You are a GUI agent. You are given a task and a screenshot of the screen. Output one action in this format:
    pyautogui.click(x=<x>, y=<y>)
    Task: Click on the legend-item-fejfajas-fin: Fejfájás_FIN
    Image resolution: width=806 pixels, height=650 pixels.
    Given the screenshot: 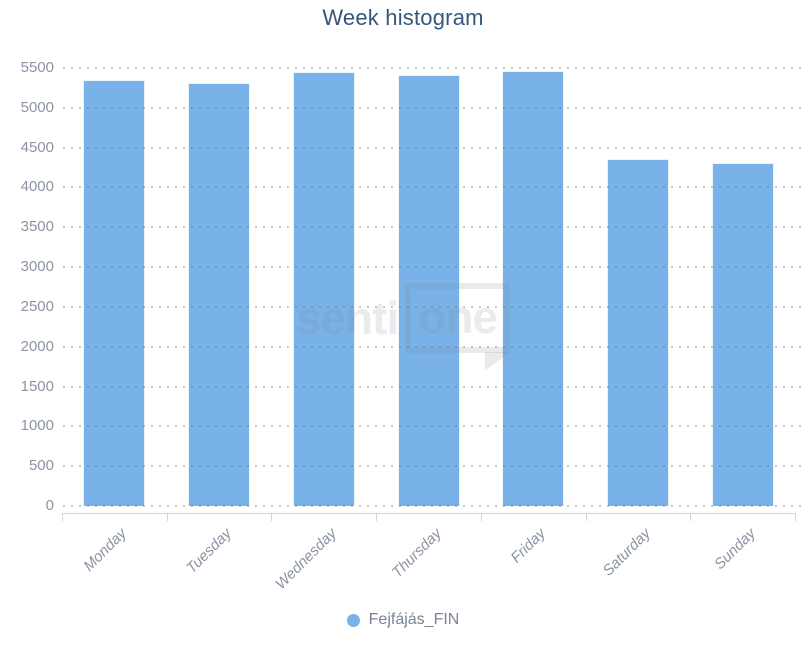 What is the action you would take?
    pyautogui.click(x=403, y=620)
    